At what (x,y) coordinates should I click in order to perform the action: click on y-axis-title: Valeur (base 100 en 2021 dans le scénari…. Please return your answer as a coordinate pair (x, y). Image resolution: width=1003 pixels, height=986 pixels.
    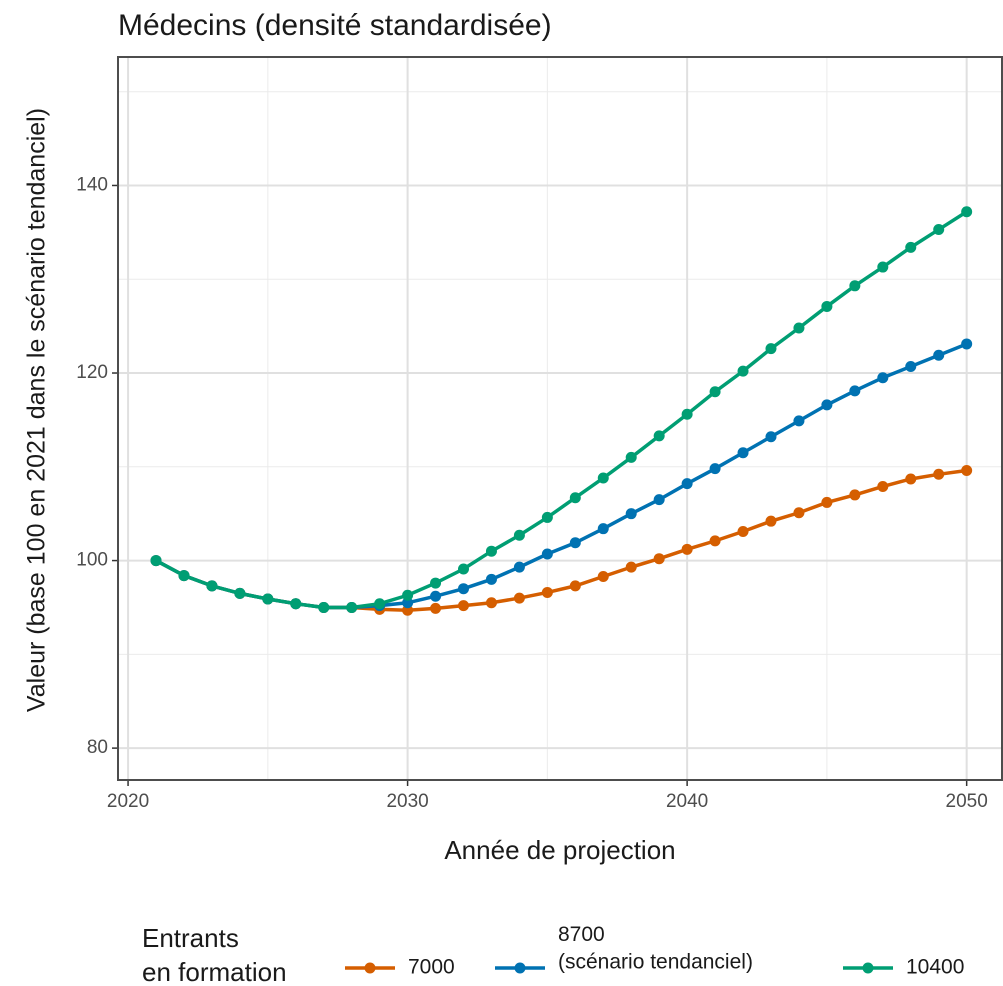
    Looking at the image, I should click on (37, 410).